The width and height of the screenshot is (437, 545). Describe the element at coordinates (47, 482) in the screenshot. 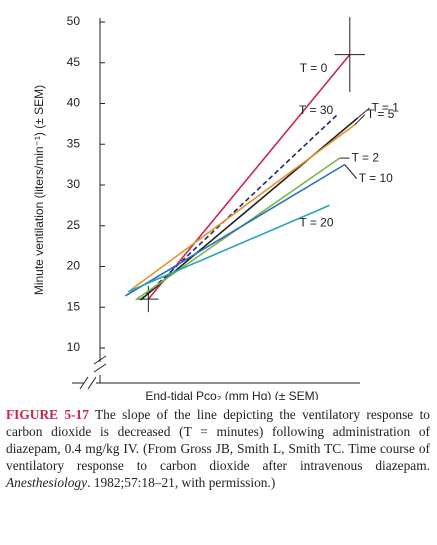

I see `journal: Anesthesiology` at that location.